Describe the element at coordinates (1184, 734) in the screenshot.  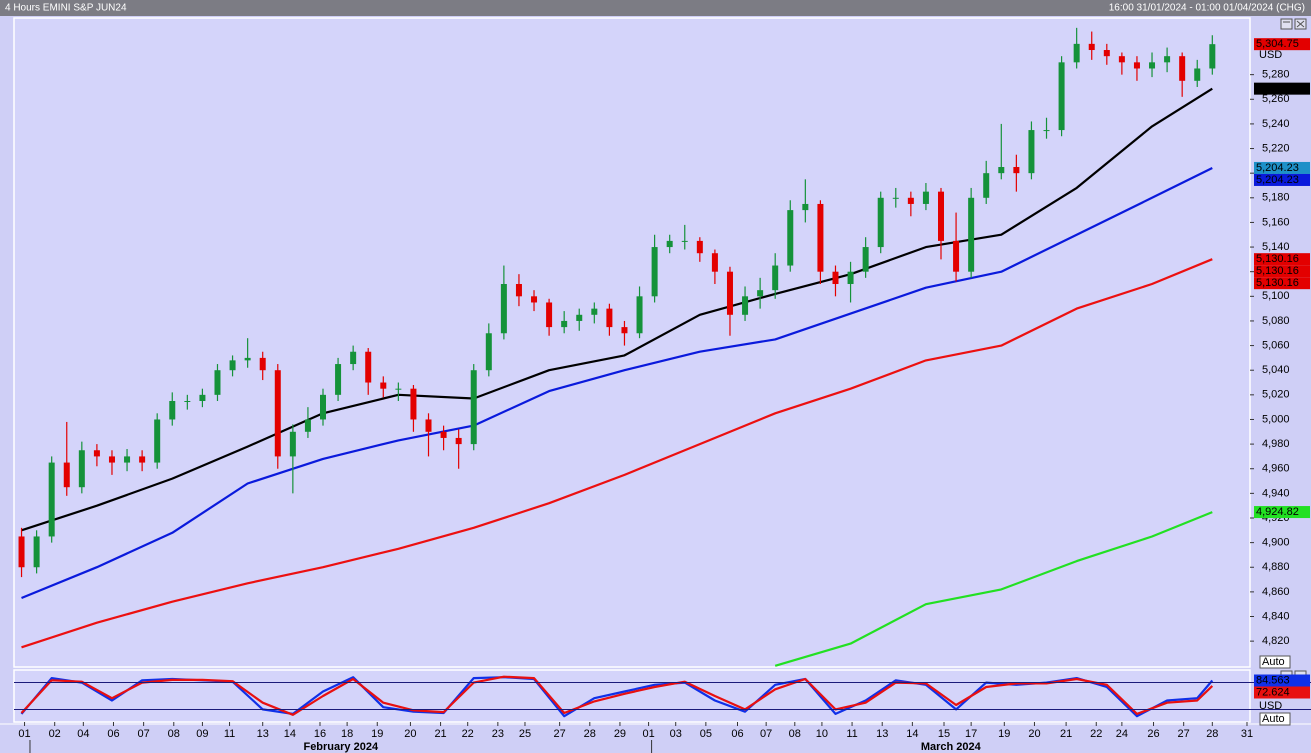
I see `x-tick-label: 27` at that location.